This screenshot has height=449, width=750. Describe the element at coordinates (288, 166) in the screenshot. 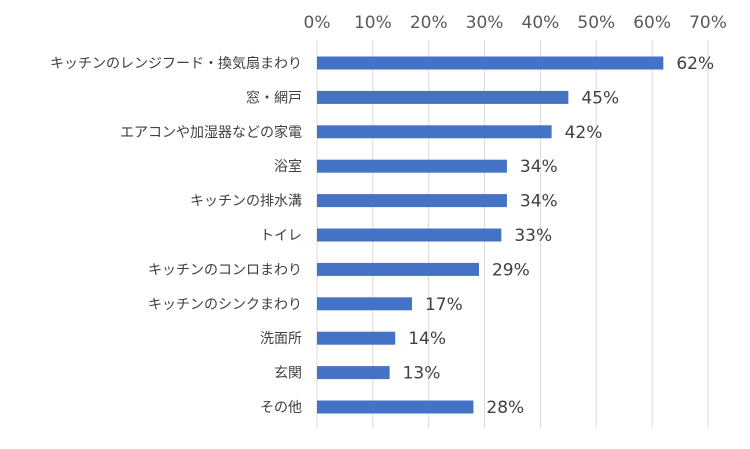

I see `category-label: 浴室` at that location.